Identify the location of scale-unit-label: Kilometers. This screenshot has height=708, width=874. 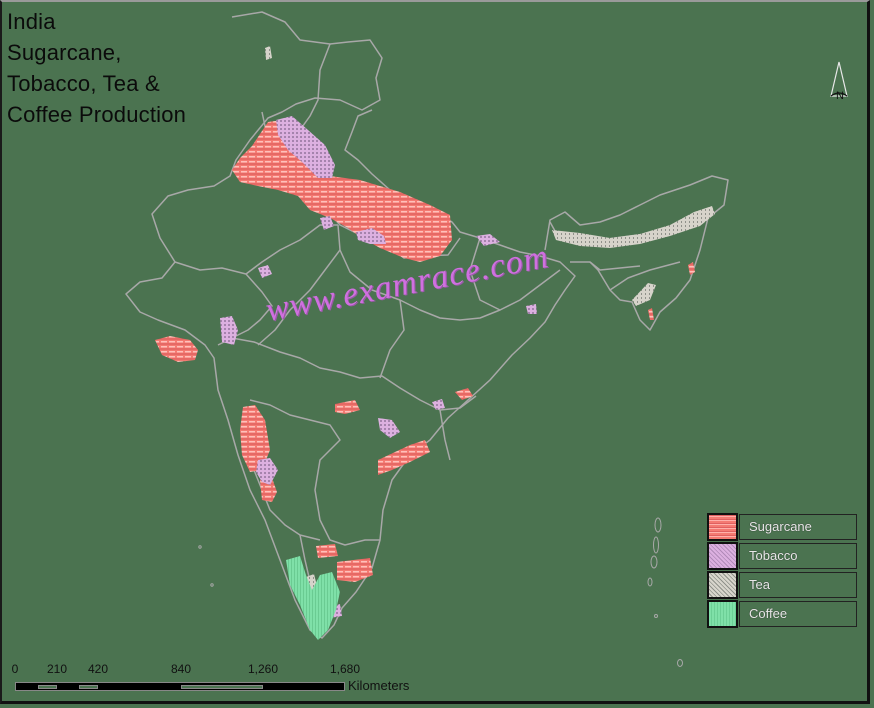
(379, 685).